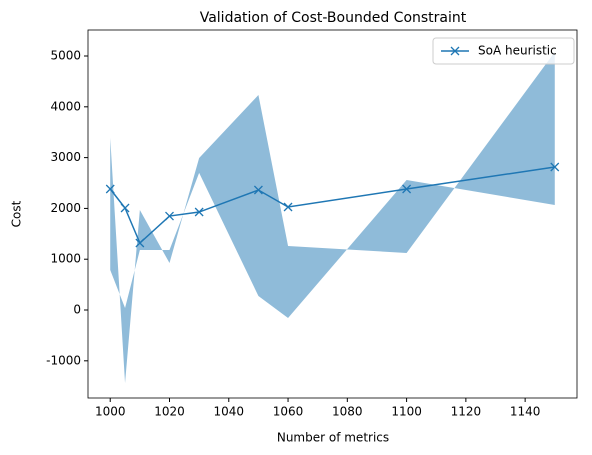 The height and width of the screenshot is (455, 592). What do you see at coordinates (455, 51) in the screenshot?
I see `legend-marker` at bounding box center [455, 51].